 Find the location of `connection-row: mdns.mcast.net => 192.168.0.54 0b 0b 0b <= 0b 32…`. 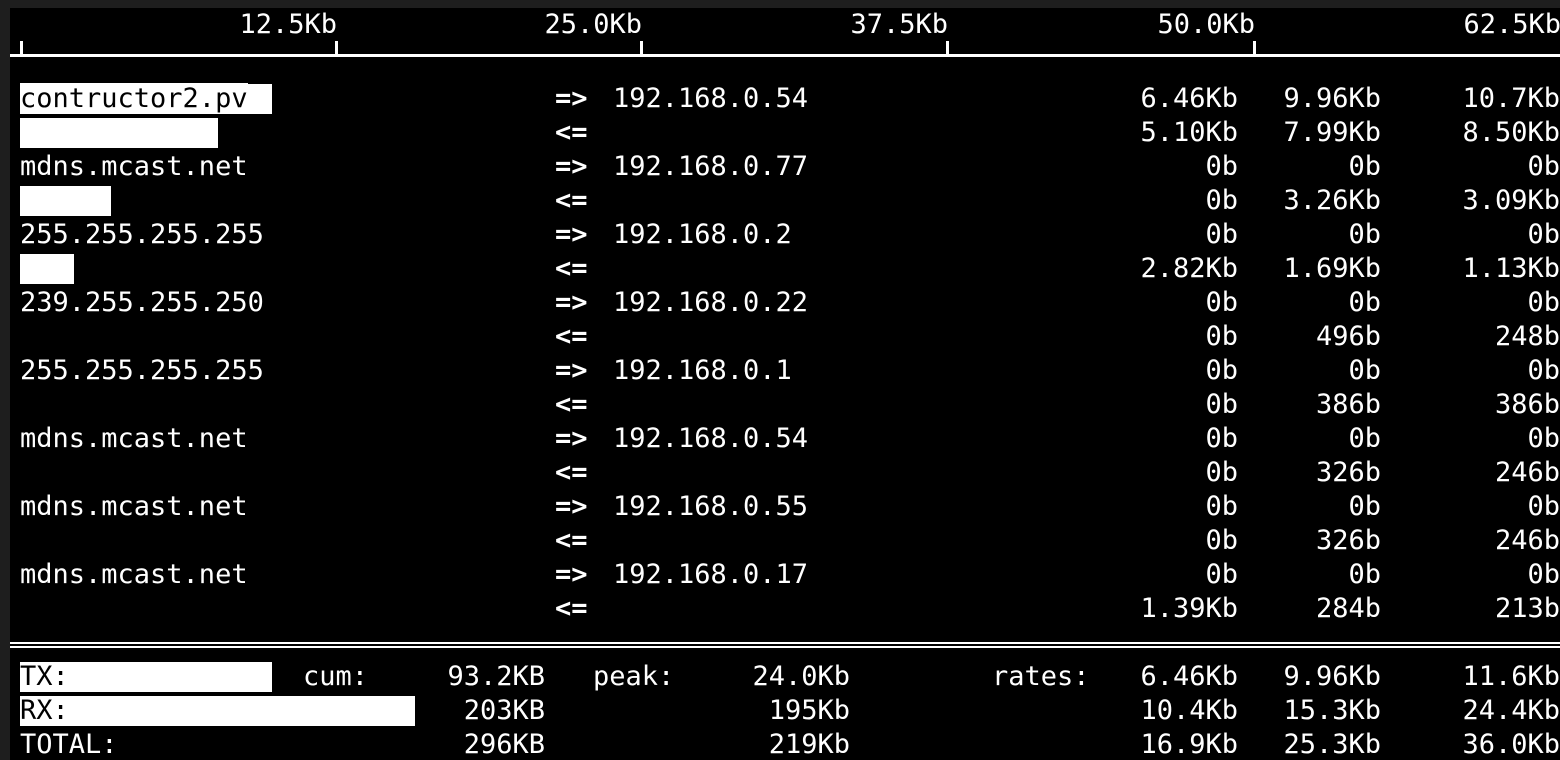

connection-row: mdns.mcast.net => 192.168.0.54 0b 0b 0b <= 0b 32… is located at coordinates (785, 456).